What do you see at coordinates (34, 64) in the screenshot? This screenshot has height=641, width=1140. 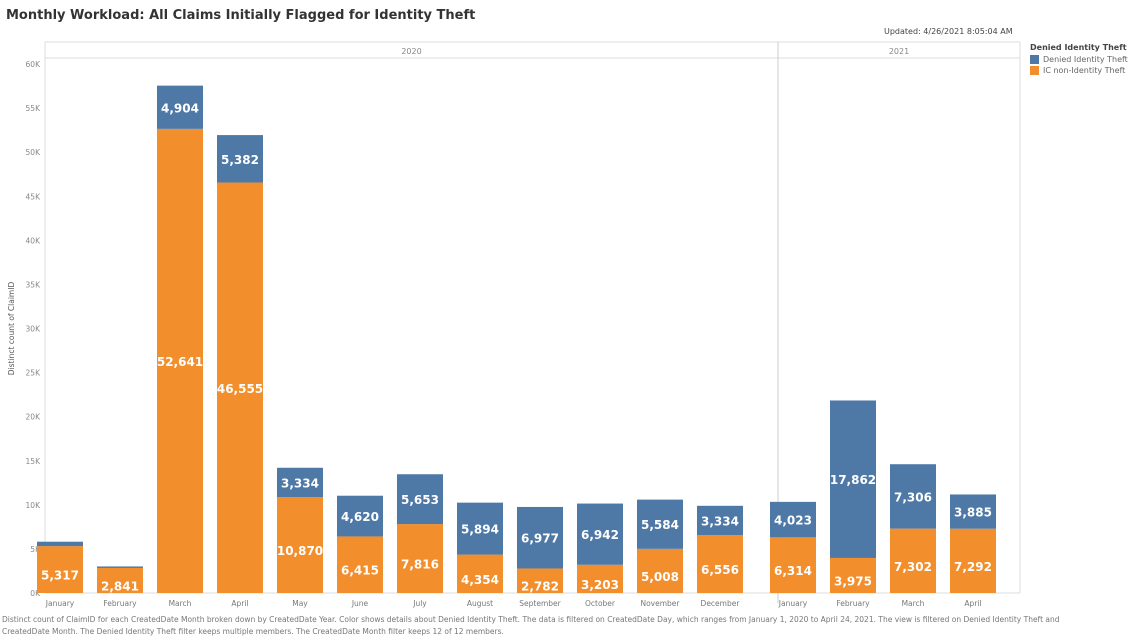 I see `y-tick-label: 60K` at bounding box center [34, 64].